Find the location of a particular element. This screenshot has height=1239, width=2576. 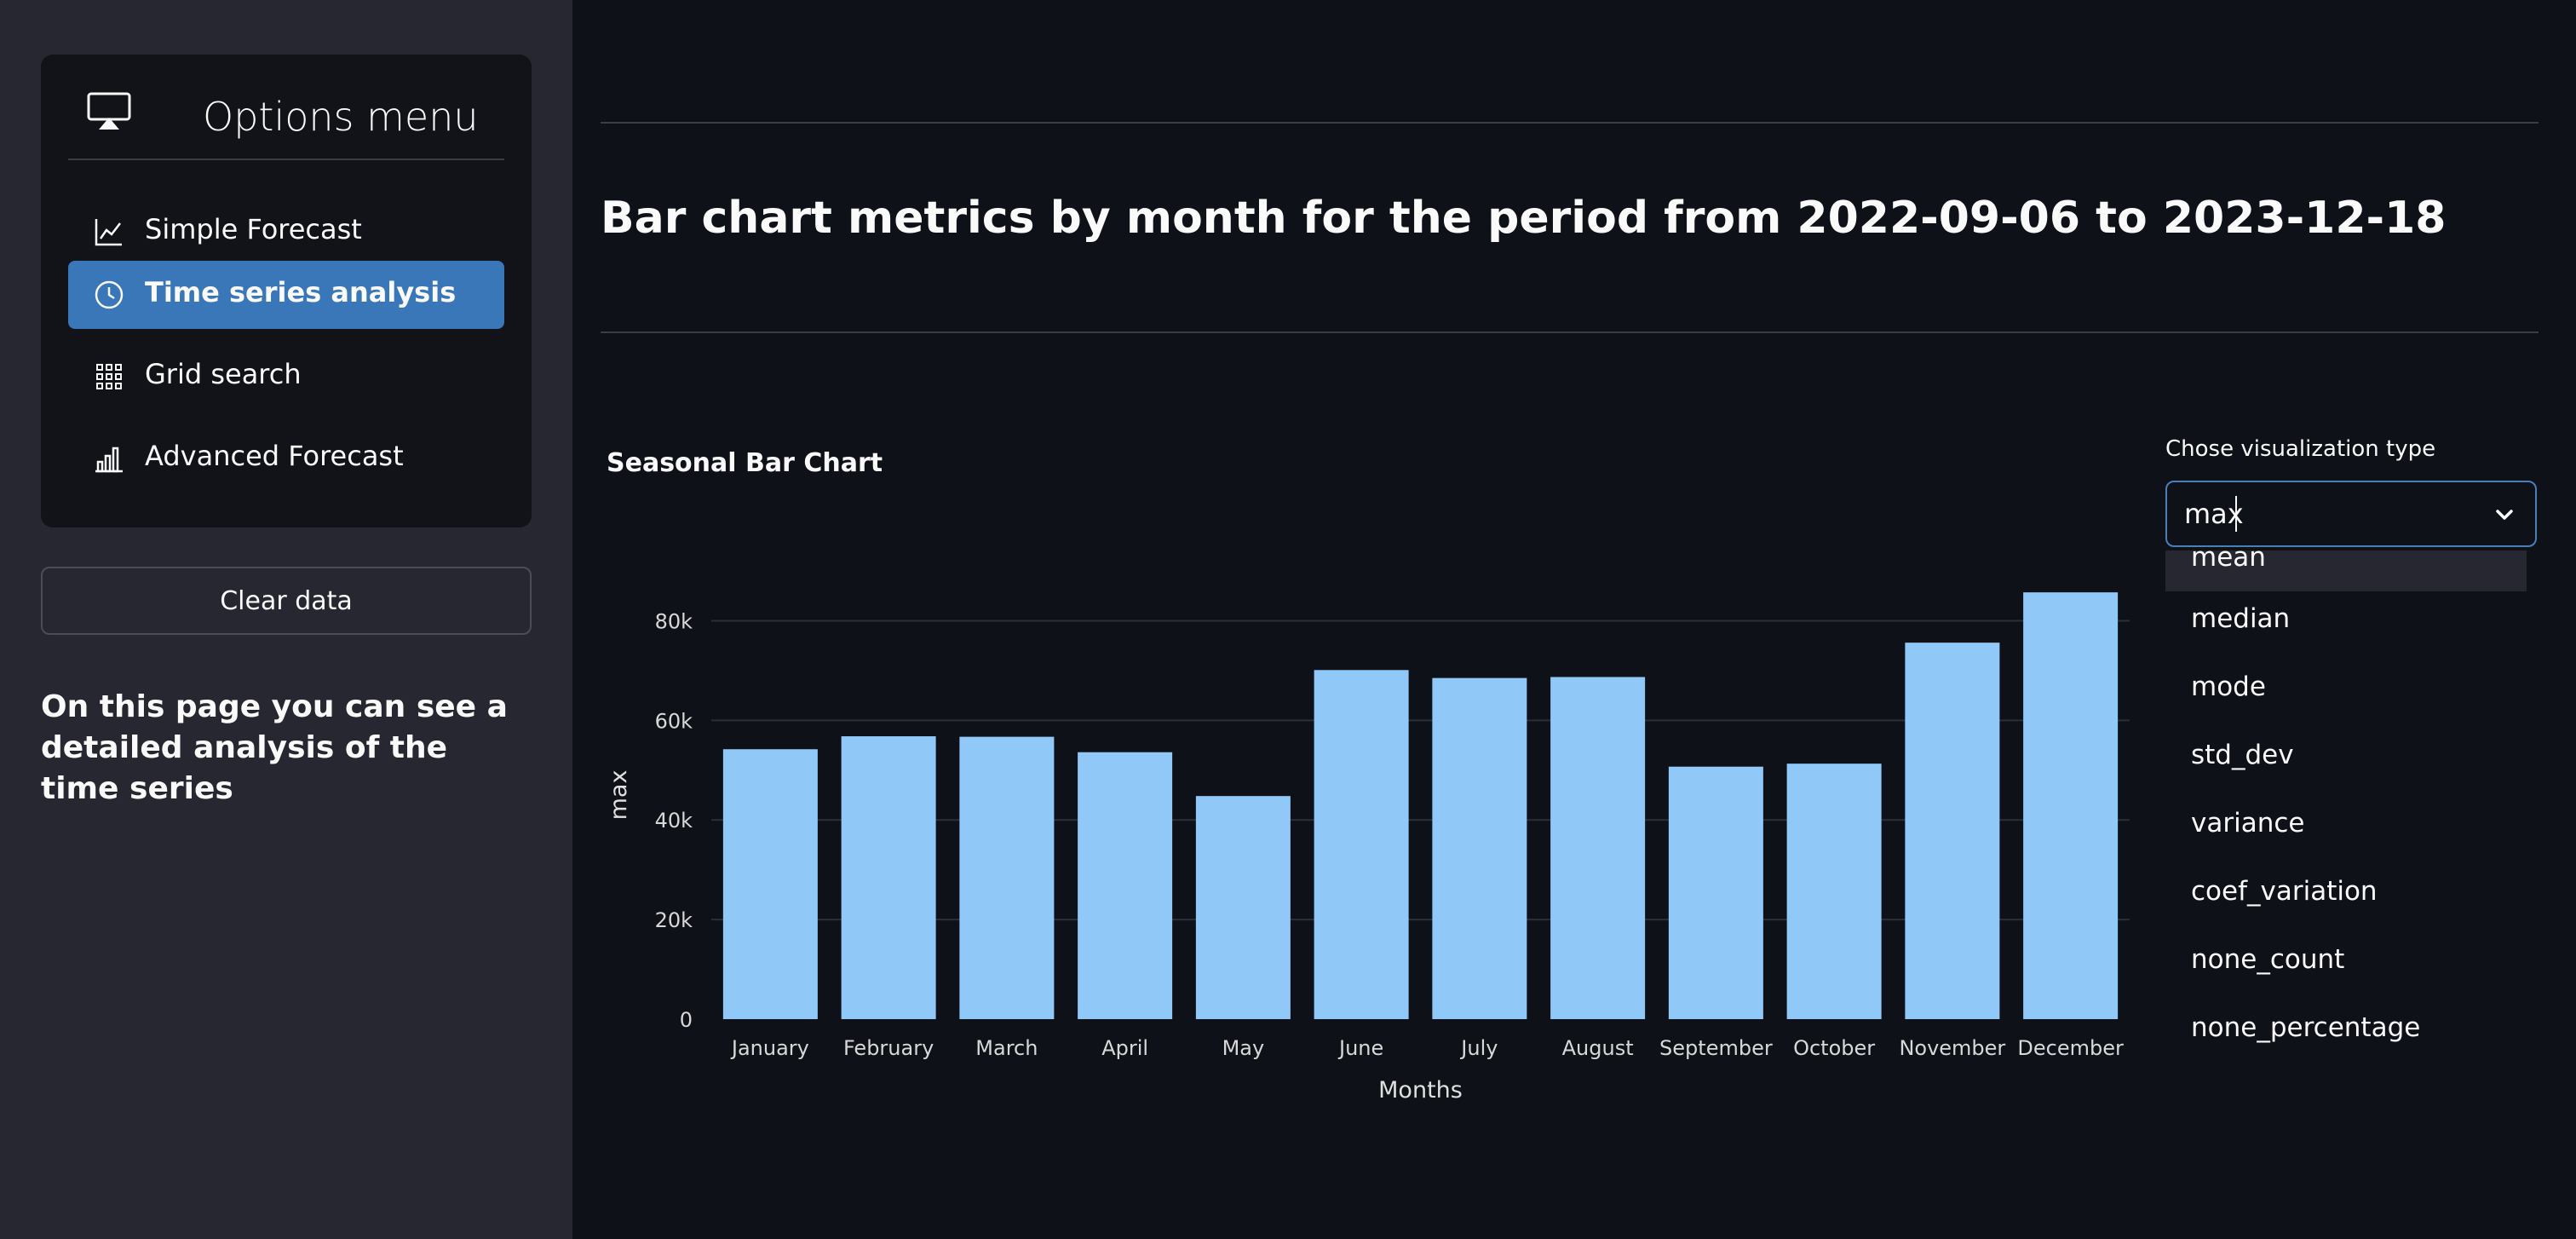

x-tick-label: April is located at coordinates (1125, 1048).